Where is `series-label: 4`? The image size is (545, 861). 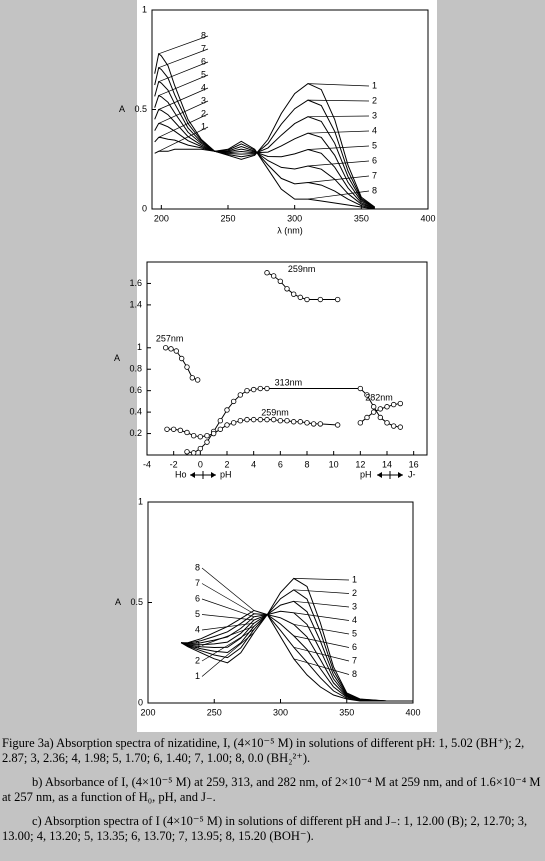 series-label: 4 is located at coordinates (354, 620).